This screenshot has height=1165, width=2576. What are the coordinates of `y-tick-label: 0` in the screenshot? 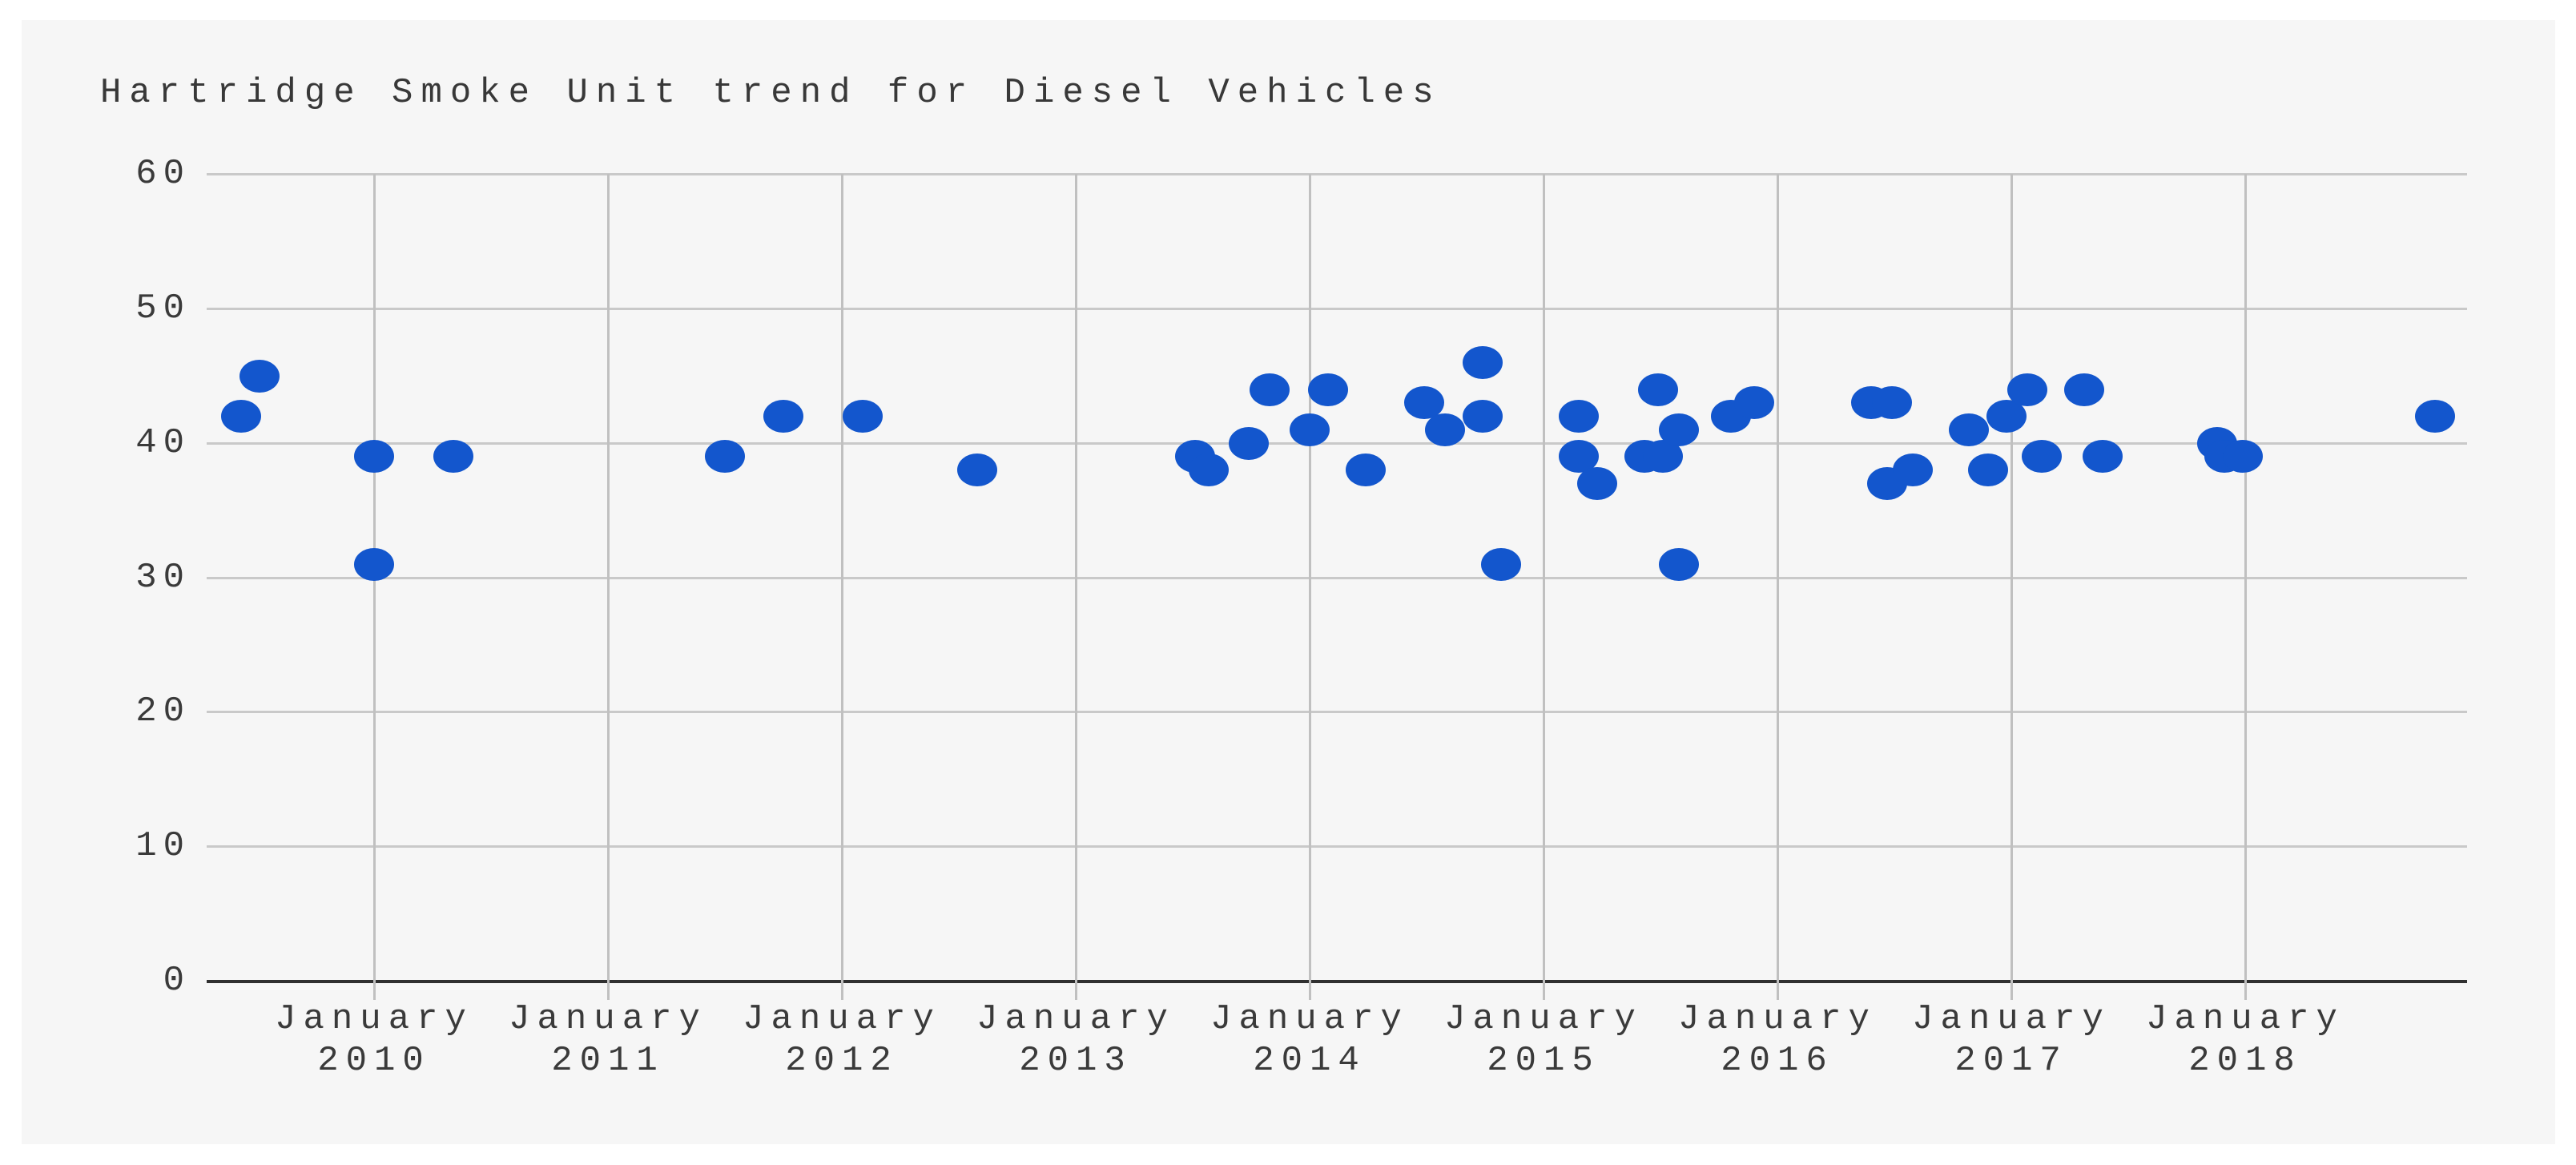 It's located at (177, 981).